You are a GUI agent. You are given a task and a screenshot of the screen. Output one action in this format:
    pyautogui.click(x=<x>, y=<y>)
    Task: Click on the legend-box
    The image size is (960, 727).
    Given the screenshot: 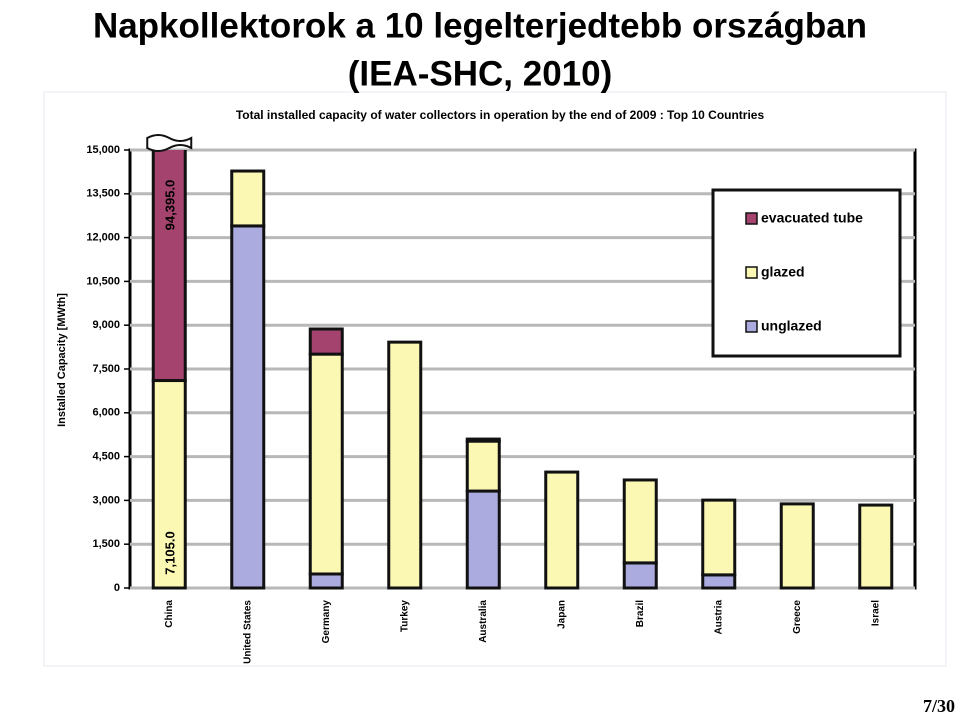 What is the action you would take?
    pyautogui.click(x=806, y=273)
    